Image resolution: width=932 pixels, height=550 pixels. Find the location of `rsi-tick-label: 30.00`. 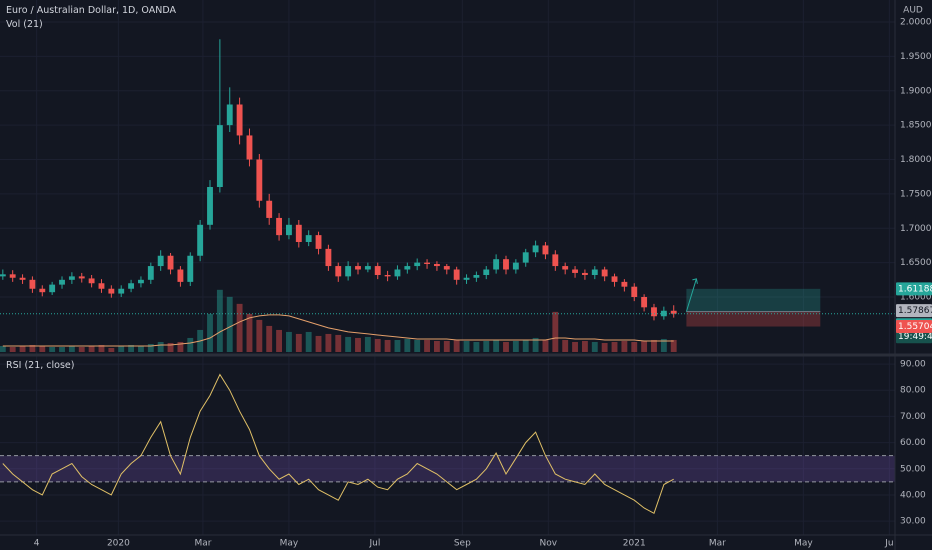

rsi-tick-label: 30.00 is located at coordinates (913, 522).